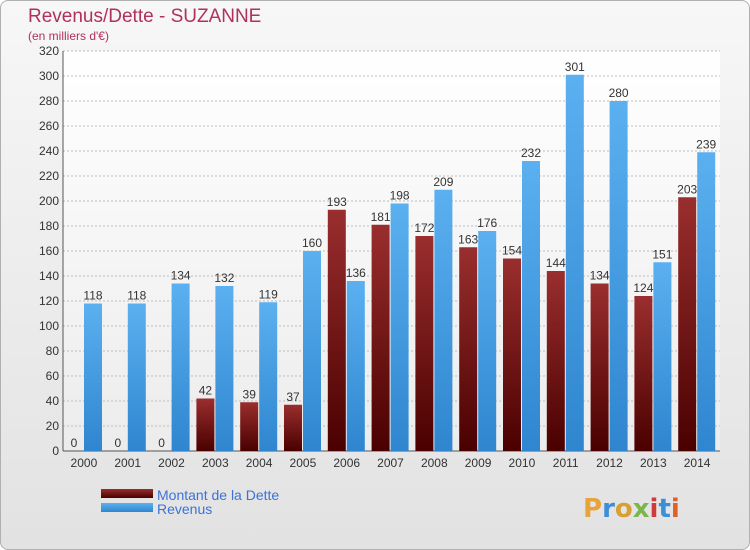  I want to click on logo-letter: r, so click(608, 509).